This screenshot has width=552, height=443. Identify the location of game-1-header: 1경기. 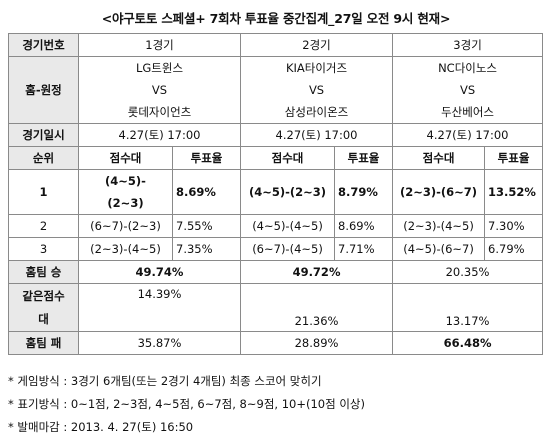
(159, 45).